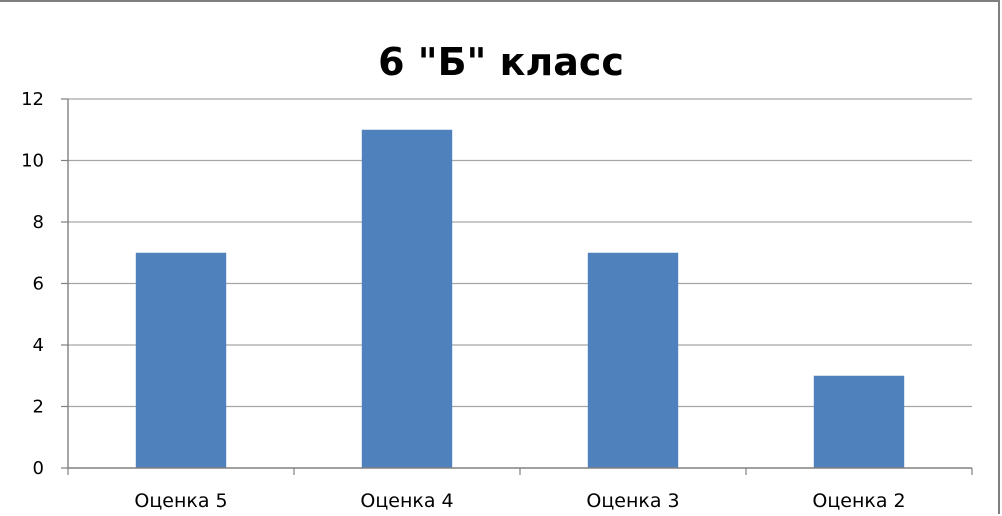 Image resolution: width=1002 pixels, height=516 pixels. What do you see at coordinates (406, 501) in the screenshot?
I see `x-category-label: Оценка 4` at bounding box center [406, 501].